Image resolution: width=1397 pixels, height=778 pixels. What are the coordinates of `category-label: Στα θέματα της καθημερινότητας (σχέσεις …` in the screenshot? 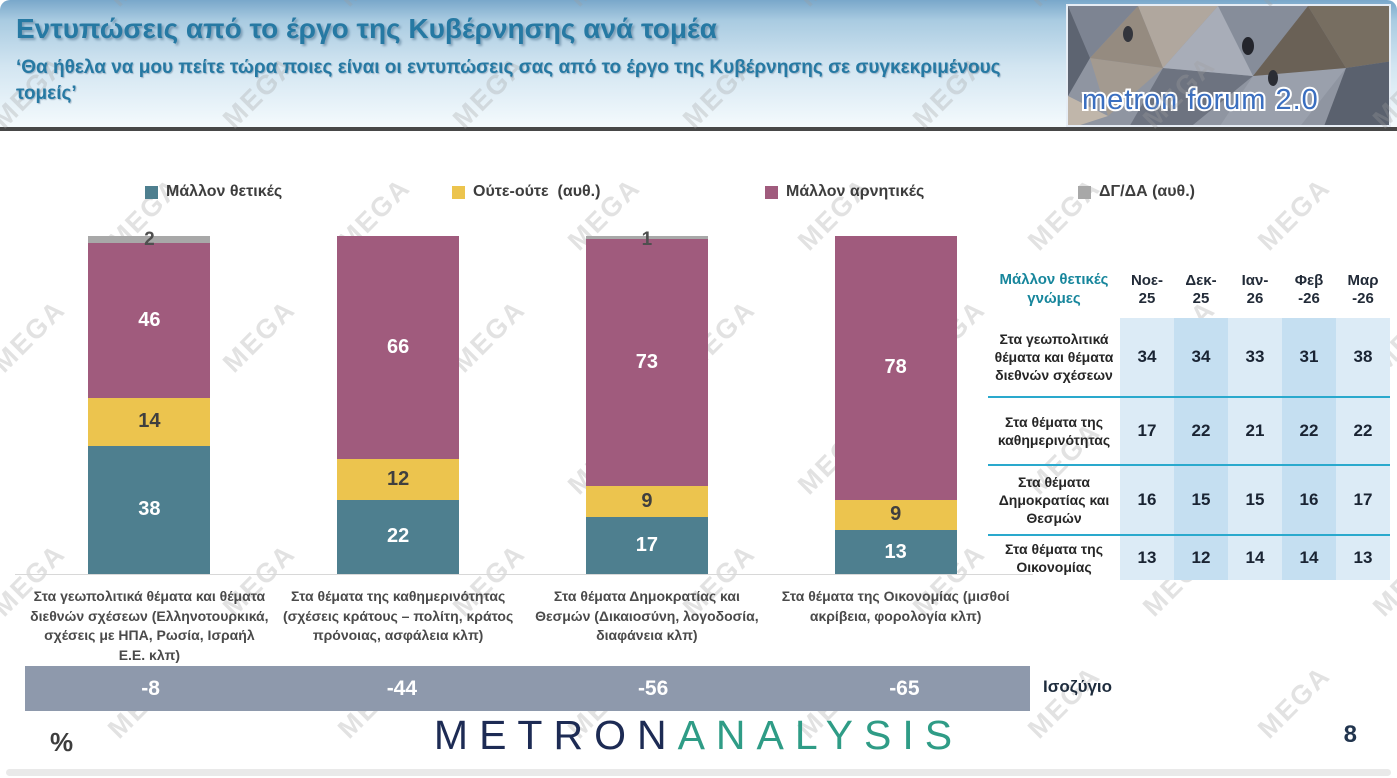 It's located at (398, 616).